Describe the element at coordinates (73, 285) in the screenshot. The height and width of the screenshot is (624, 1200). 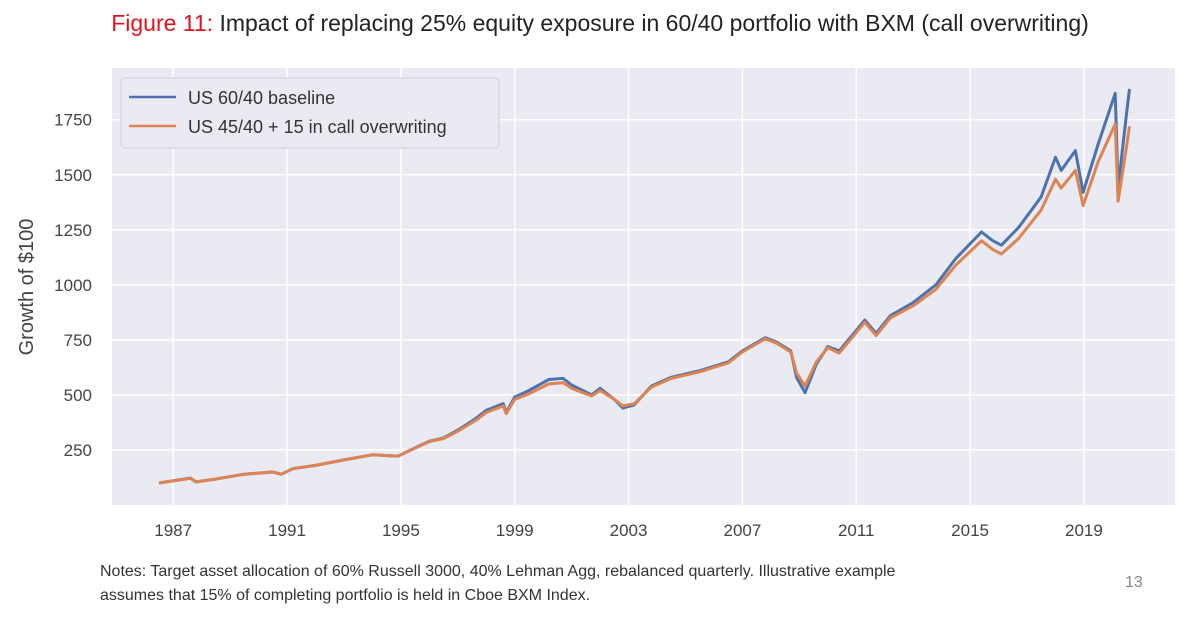
I see `y-tick-label: 1000` at that location.